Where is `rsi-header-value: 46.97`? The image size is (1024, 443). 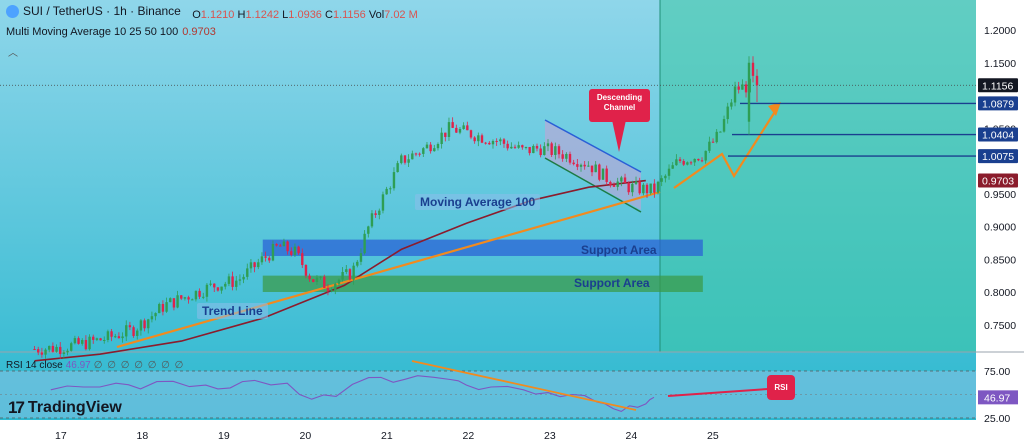 rsi-header-value: 46.97 is located at coordinates (78, 365).